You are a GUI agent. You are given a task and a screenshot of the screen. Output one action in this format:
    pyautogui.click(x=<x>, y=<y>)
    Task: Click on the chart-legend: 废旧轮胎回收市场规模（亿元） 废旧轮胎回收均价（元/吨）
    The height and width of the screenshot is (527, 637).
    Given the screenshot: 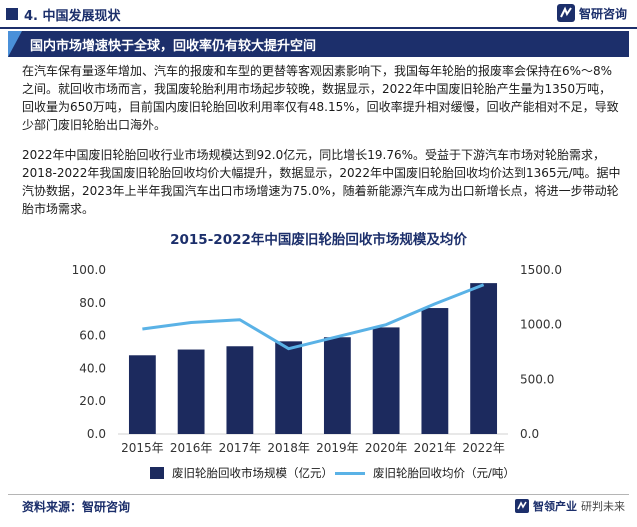 What is the action you would take?
    pyautogui.click(x=318, y=474)
    